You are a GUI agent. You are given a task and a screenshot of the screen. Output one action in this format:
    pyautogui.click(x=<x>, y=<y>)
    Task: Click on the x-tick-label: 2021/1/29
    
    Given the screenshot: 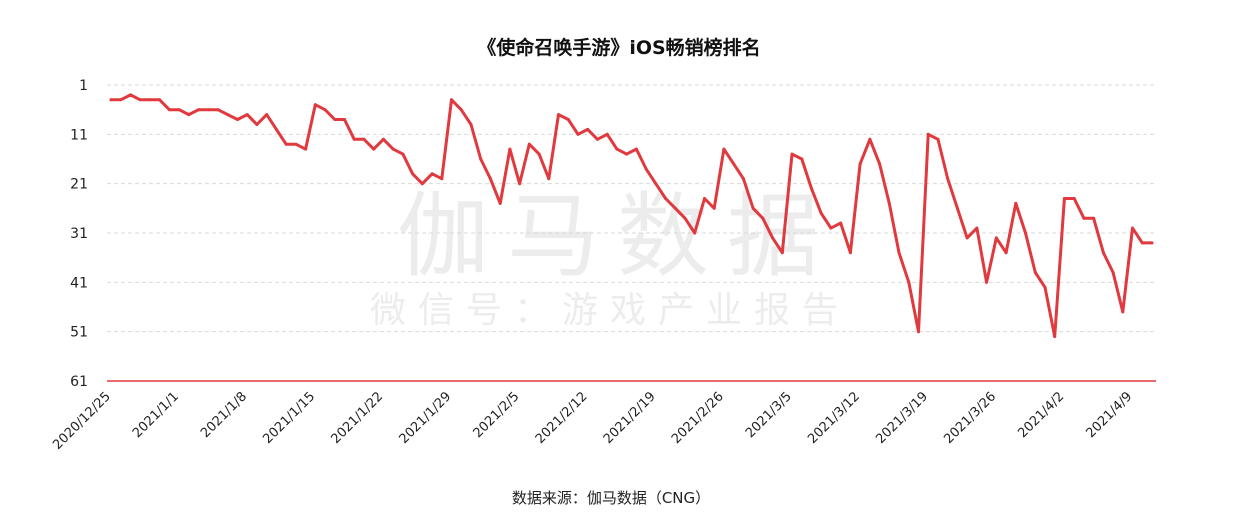 What is the action you would take?
    pyautogui.click(x=426, y=418)
    